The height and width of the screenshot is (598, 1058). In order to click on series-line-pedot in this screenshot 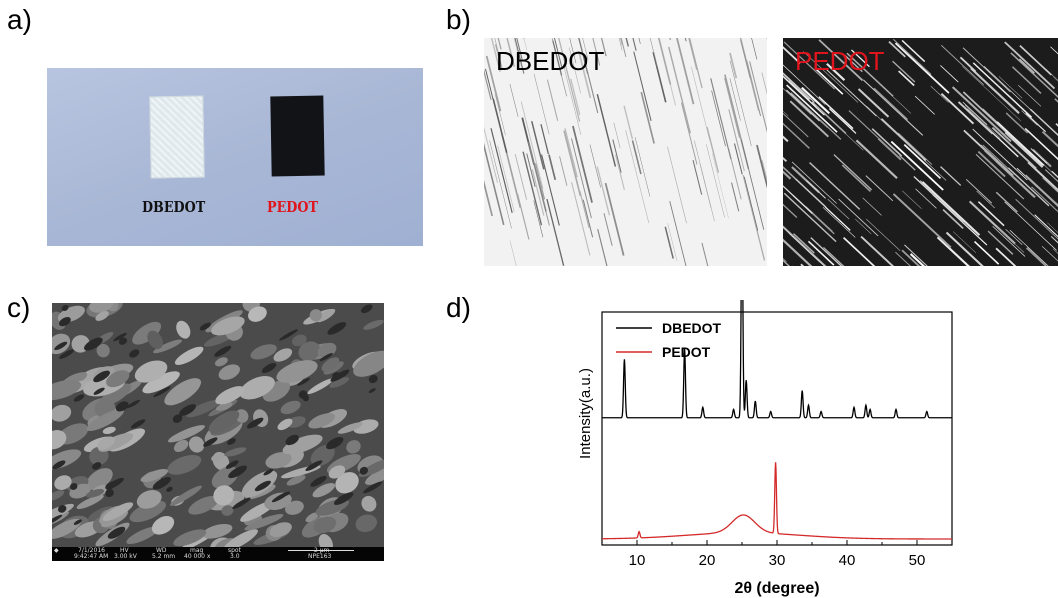, I will do `click(777, 501)`.